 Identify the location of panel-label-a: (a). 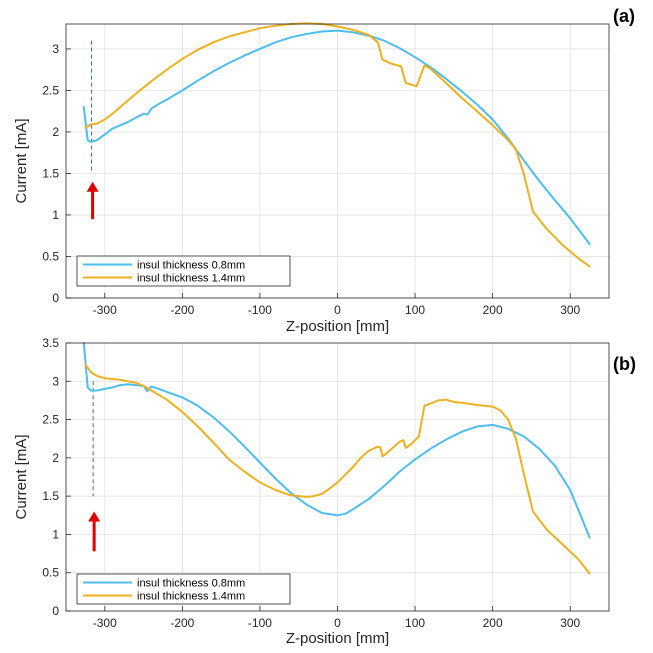
(624, 16).